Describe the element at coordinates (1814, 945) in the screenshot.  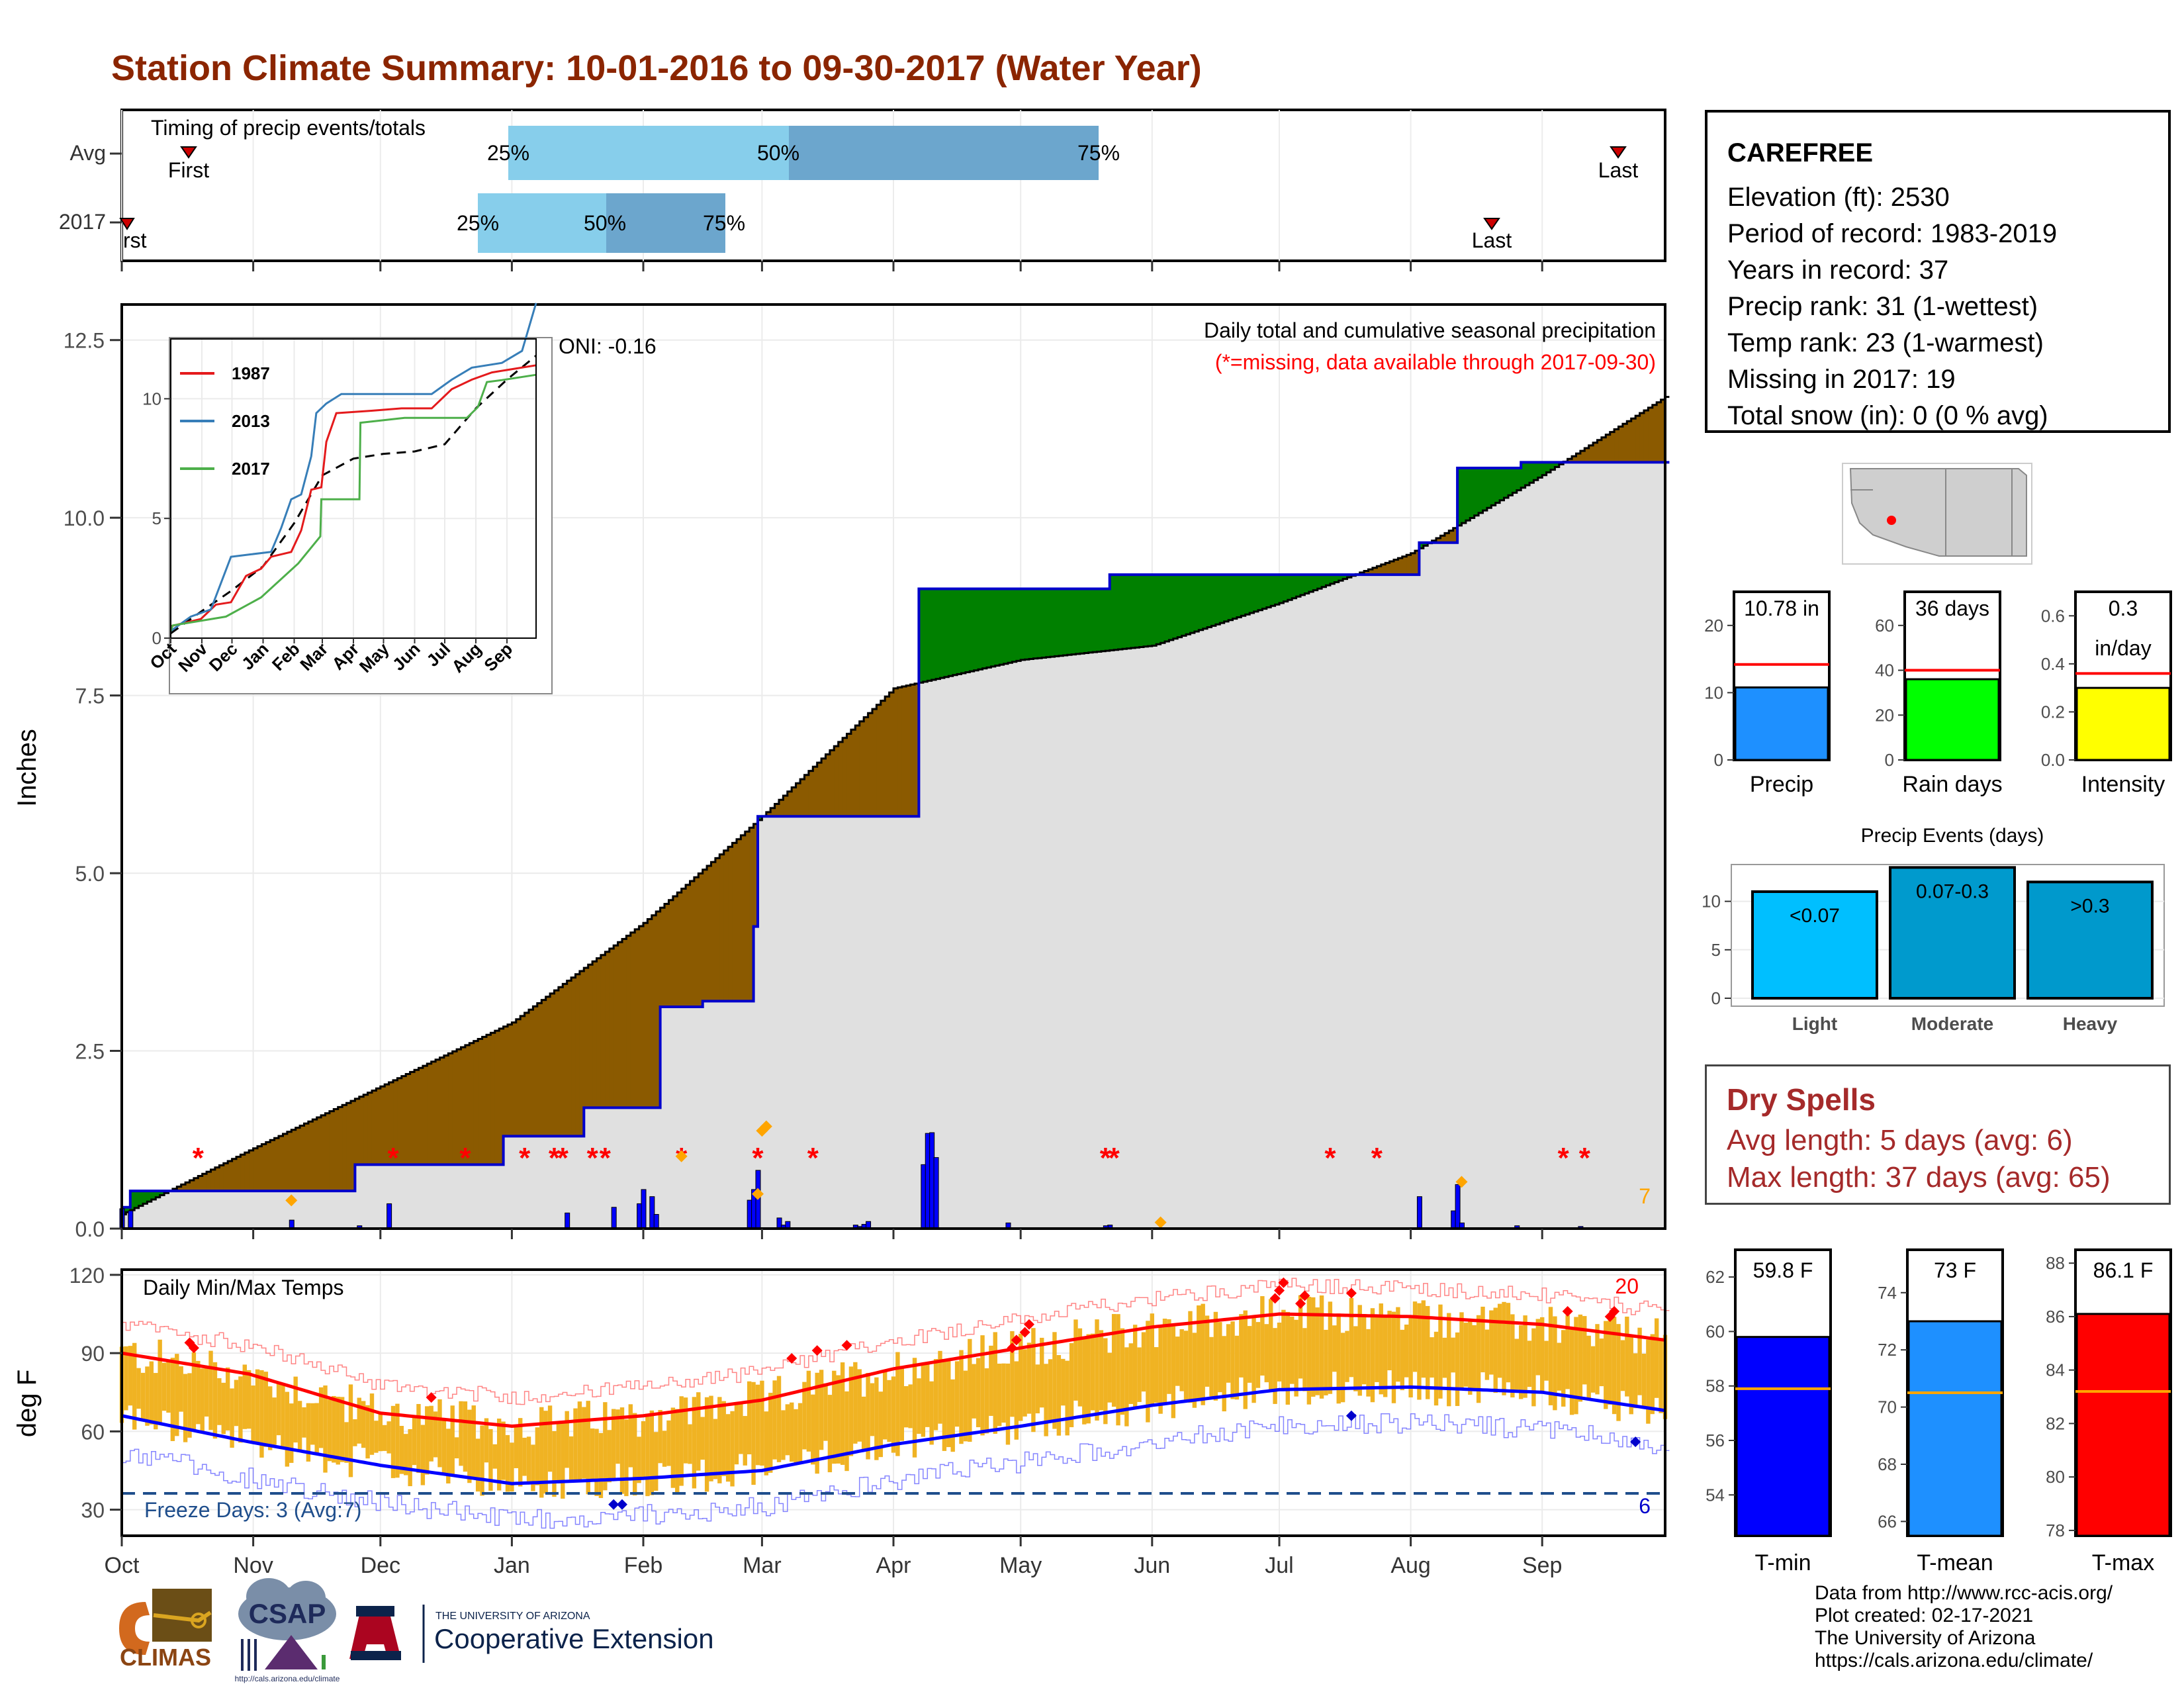
I see `events-bar` at that location.